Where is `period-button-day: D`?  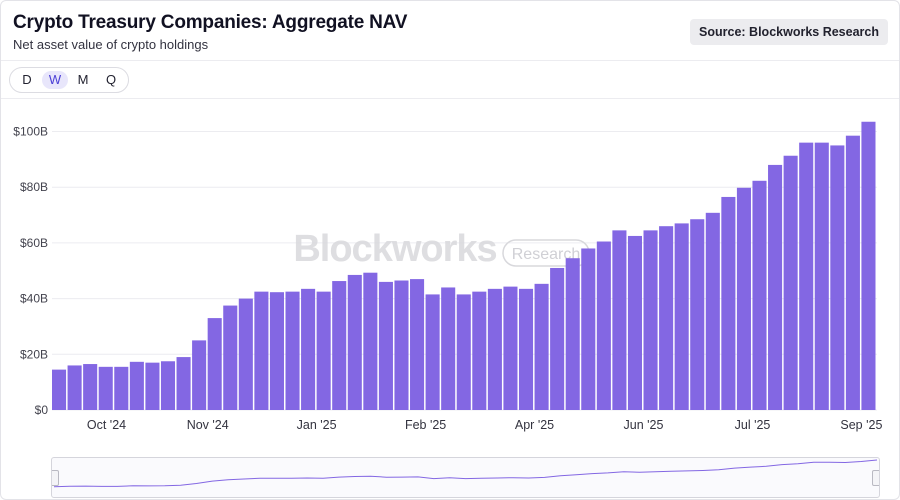 period-button-day: D is located at coordinates (27, 79).